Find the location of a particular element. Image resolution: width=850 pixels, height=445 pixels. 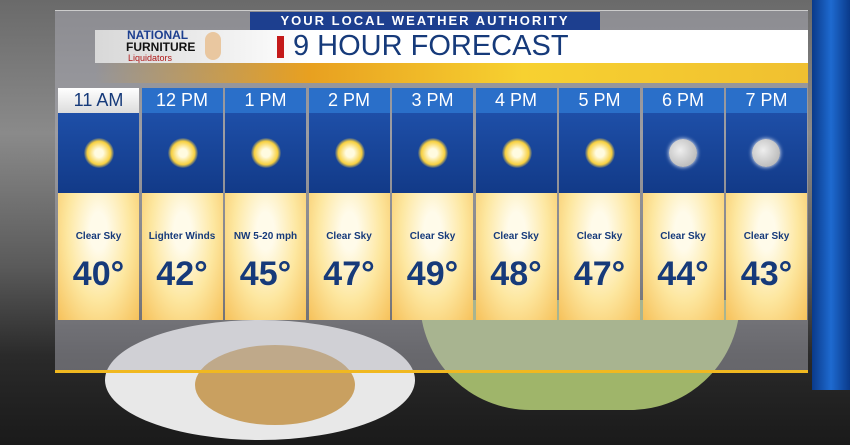

hour-label: 12 PM is located at coordinates (182, 100).